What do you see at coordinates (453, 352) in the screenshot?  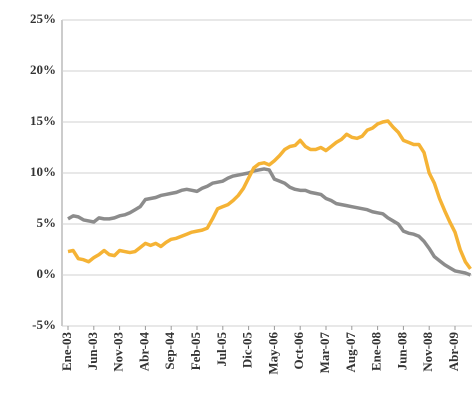 I see `x-tick-label: Abr-09` at bounding box center [453, 352].